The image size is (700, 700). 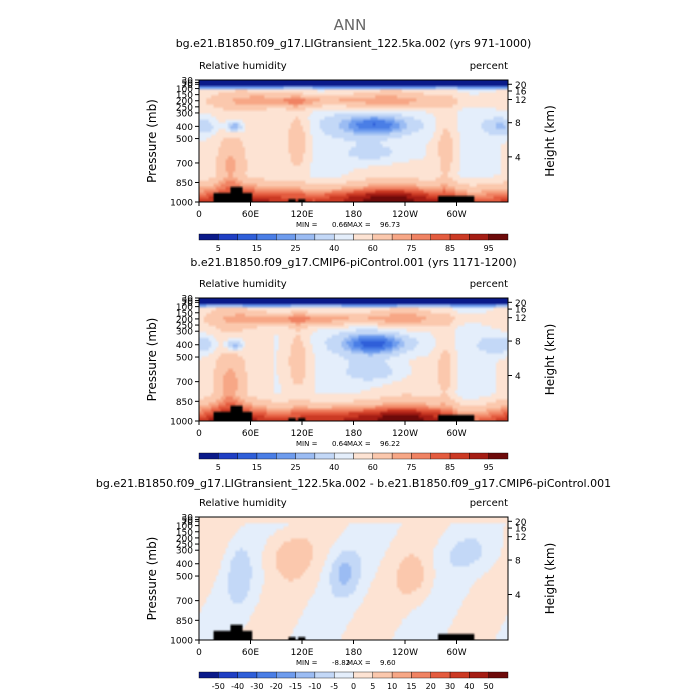 What do you see at coordinates (359, 444) in the screenshot?
I see `max-label: MAX =` at bounding box center [359, 444].